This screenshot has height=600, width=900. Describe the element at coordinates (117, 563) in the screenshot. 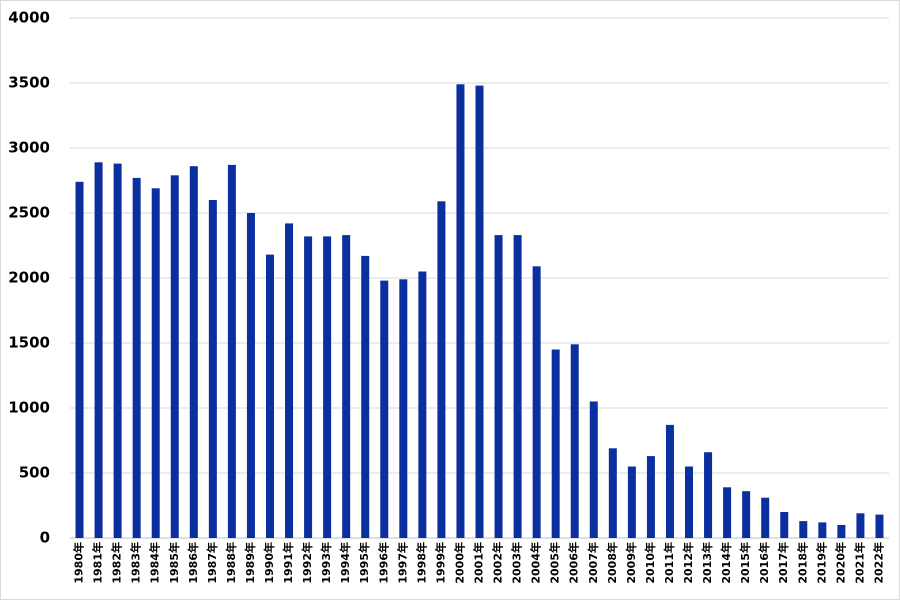

I see `x-tick-label: 1982年` at that location.